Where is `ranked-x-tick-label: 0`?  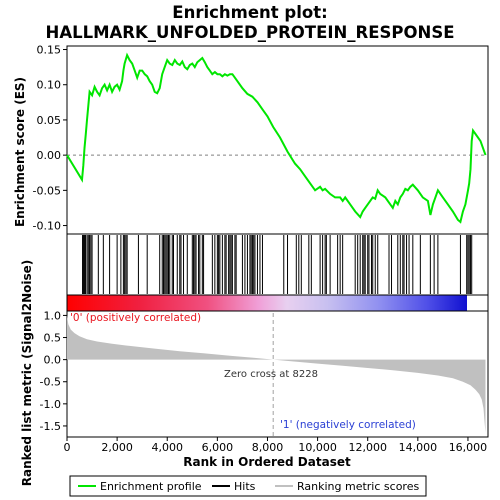 ranked-x-tick-label: 0 is located at coordinates (67, 447).